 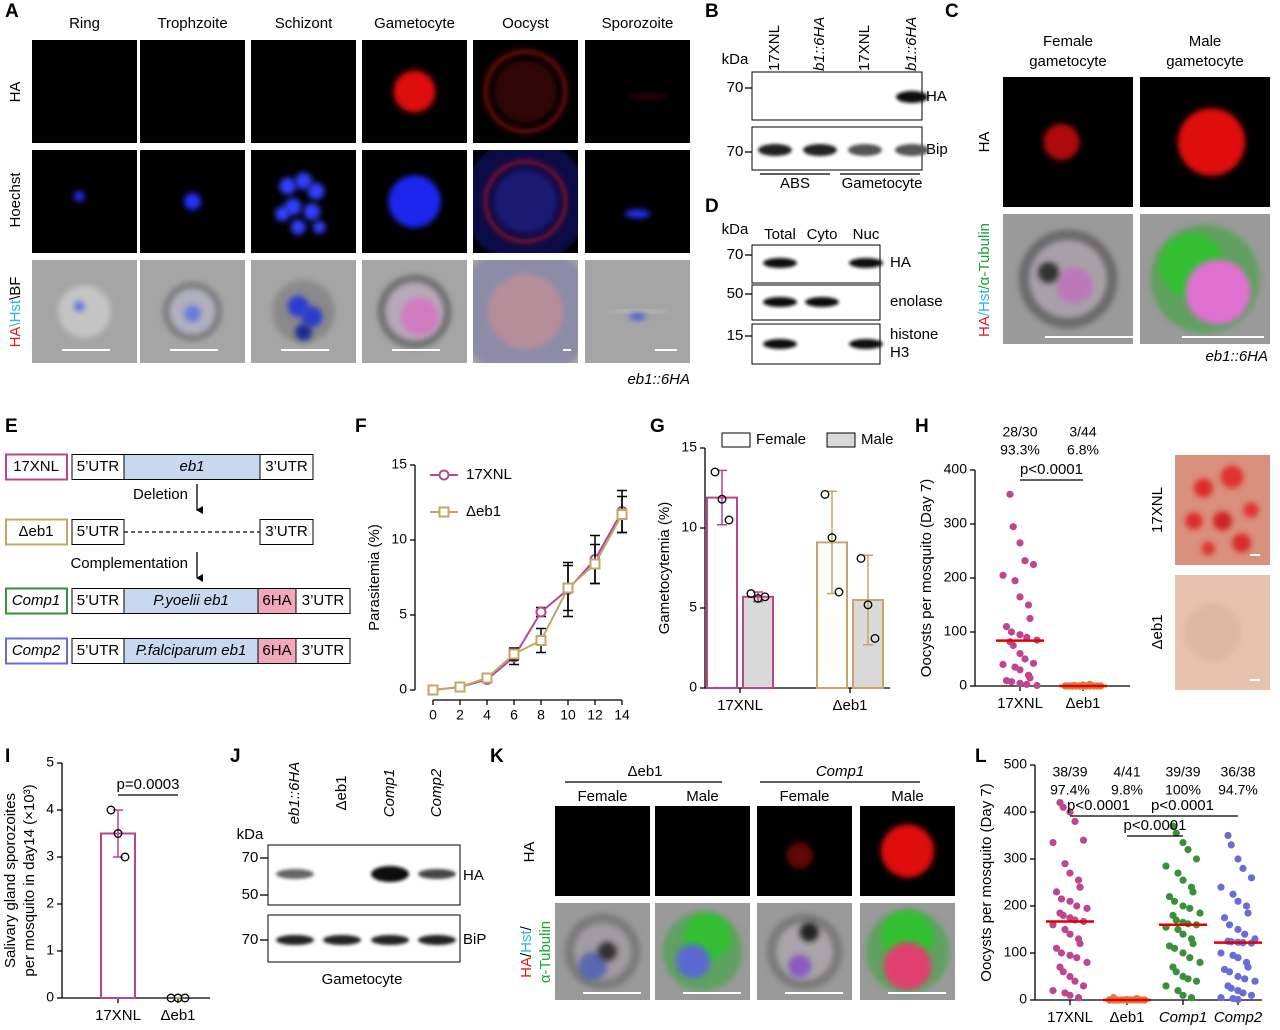 I want to click on image-label: 17XNL, so click(x=1157, y=510).